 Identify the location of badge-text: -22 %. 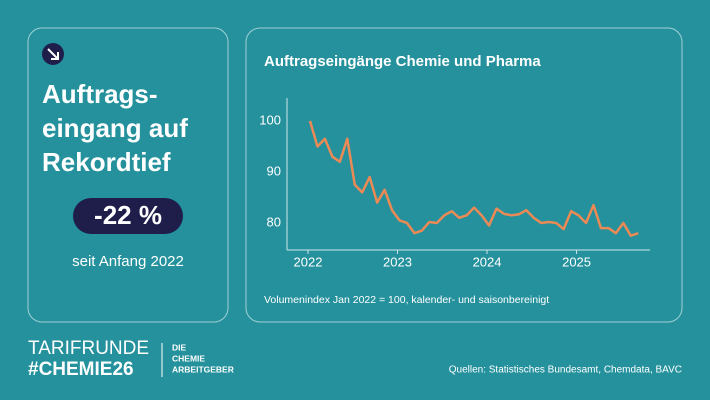
(128, 215).